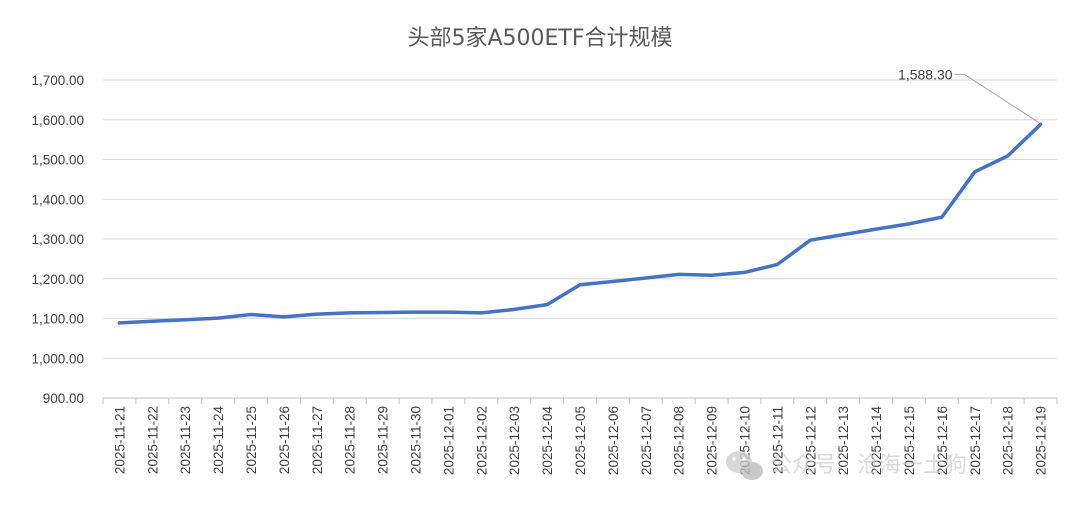  I want to click on x-tick-label: 2025-12-06, so click(613, 440).